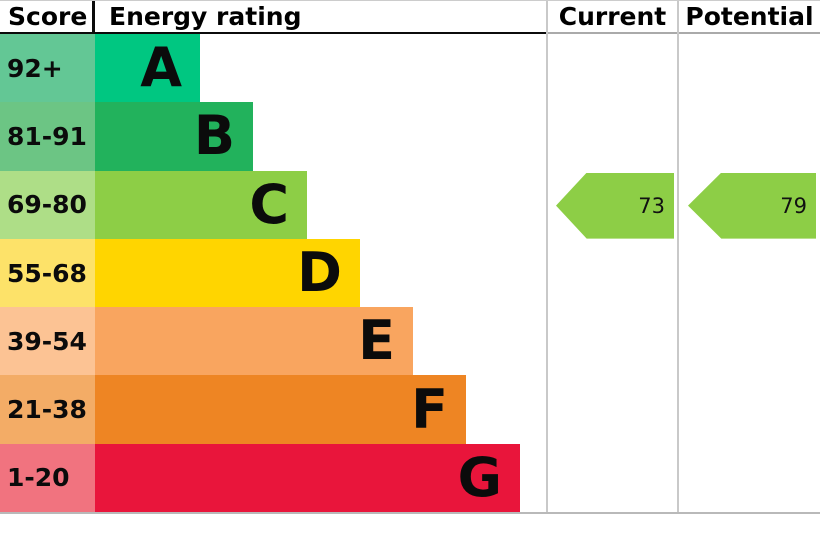 The height and width of the screenshot is (547, 820). Describe the element at coordinates (651, 205) in the screenshot. I see `current-rating-value: 73` at that location.